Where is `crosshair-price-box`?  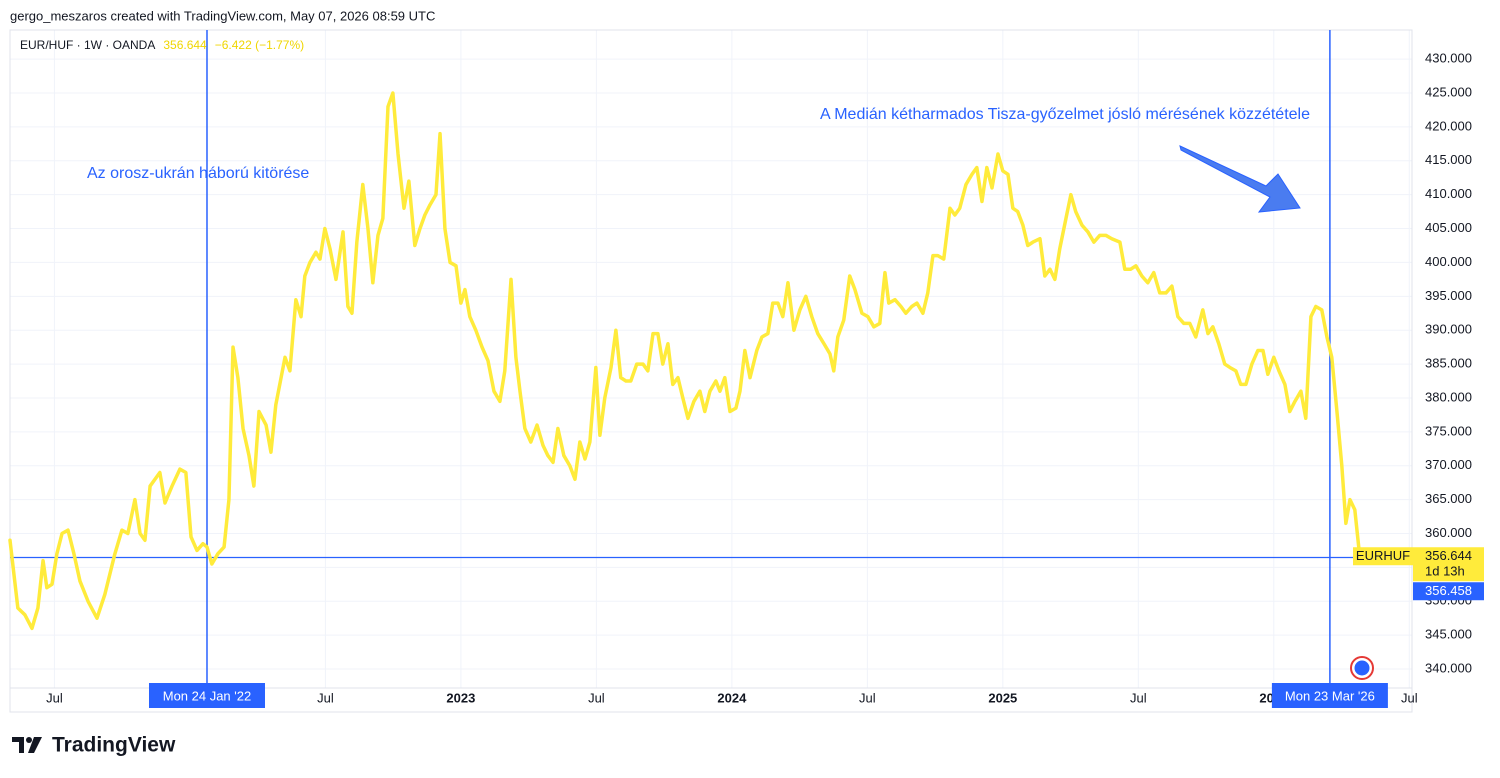 crosshair-price-box is located at coordinates (1448, 591).